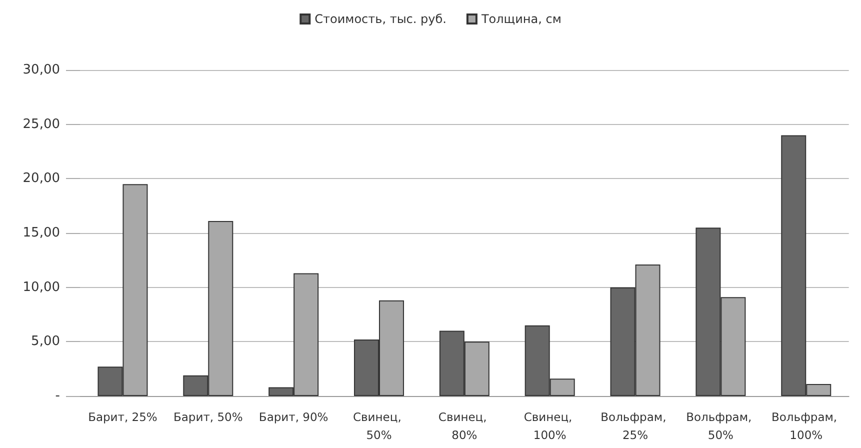 The width and height of the screenshot is (861, 448). Describe the element at coordinates (806, 426) in the screenshot. I see `x-tick-label: Вольфрам, 100%` at that location.